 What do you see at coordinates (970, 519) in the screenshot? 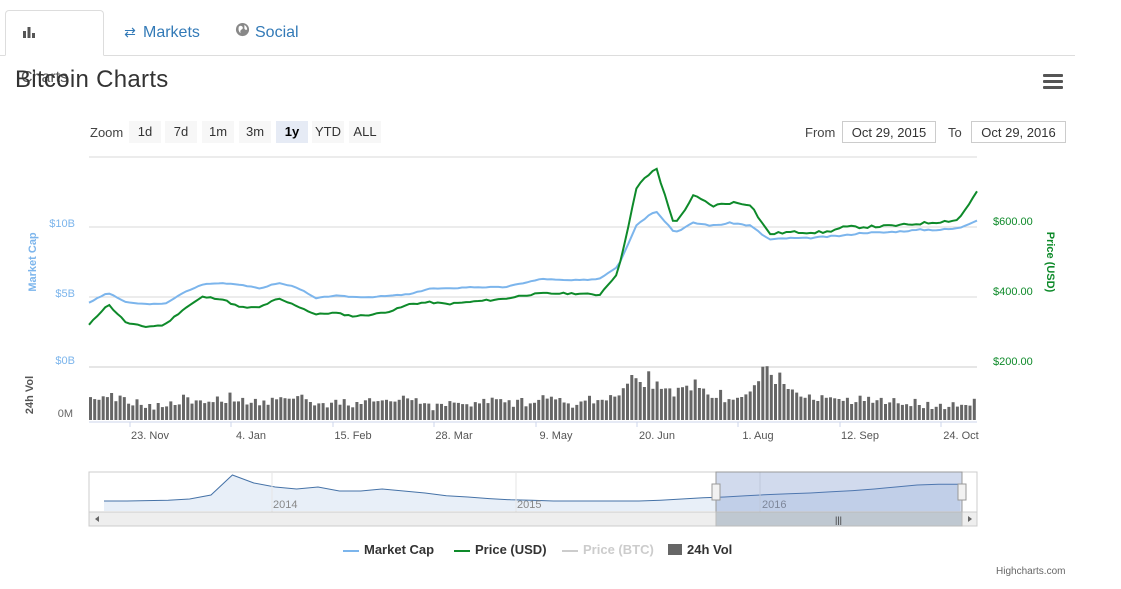
I see `scroll-right-arrow-icon` at bounding box center [970, 519].